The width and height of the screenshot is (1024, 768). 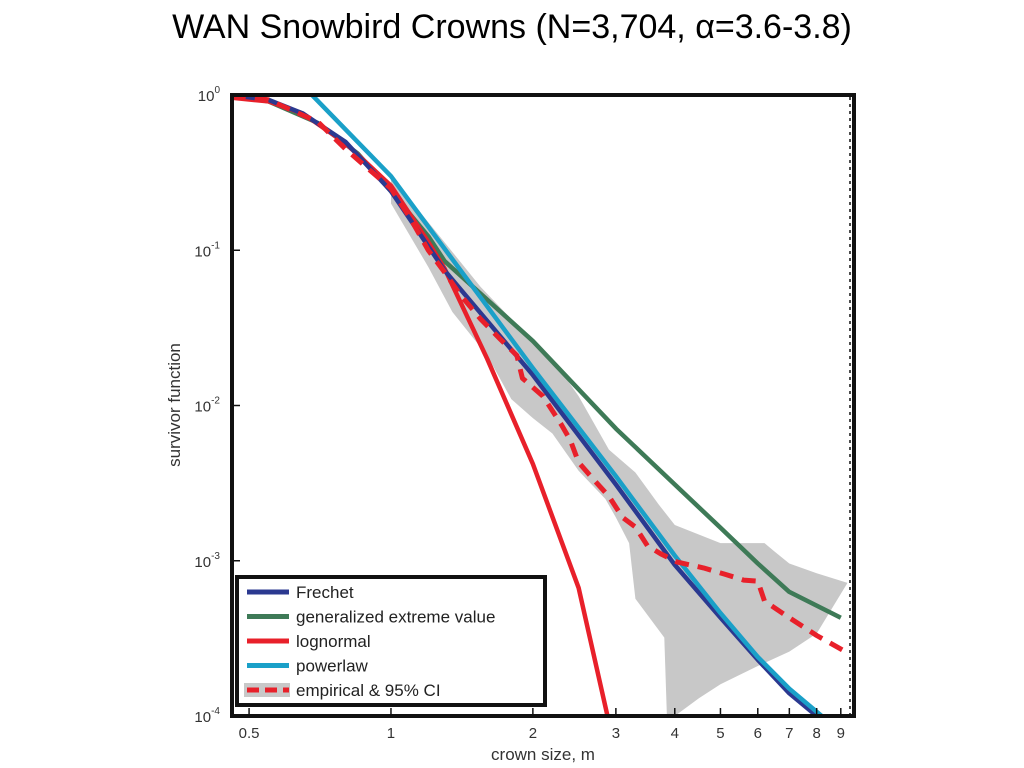 I want to click on x-tick-label: 8, so click(x=817, y=733).